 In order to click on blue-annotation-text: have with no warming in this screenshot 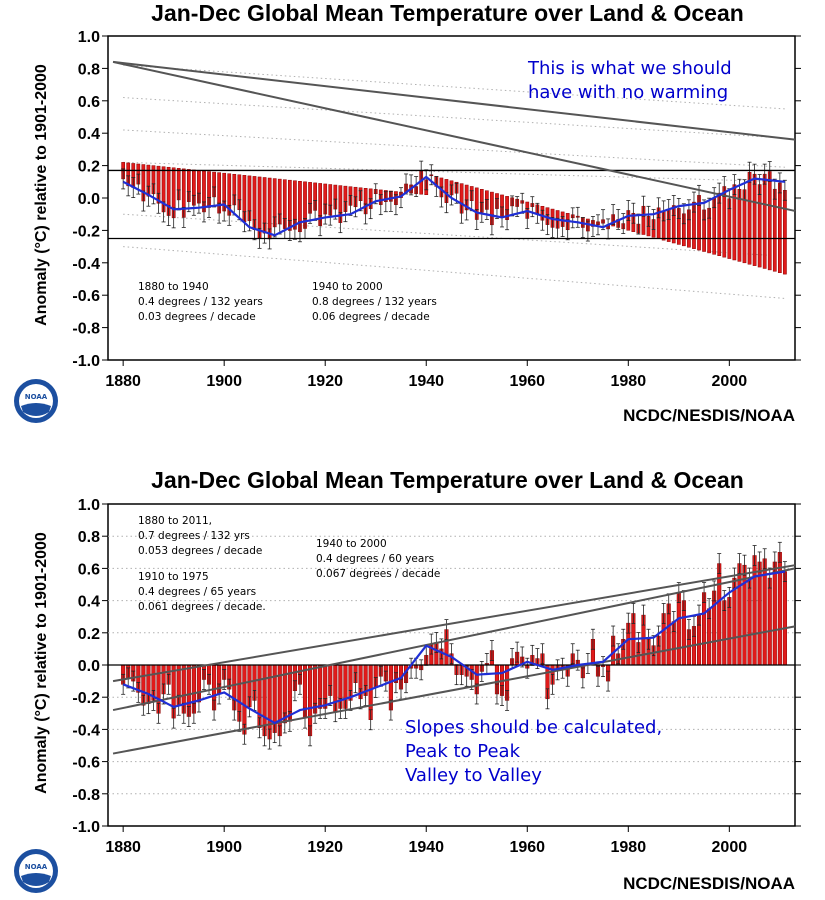, I will do `click(628, 92)`.